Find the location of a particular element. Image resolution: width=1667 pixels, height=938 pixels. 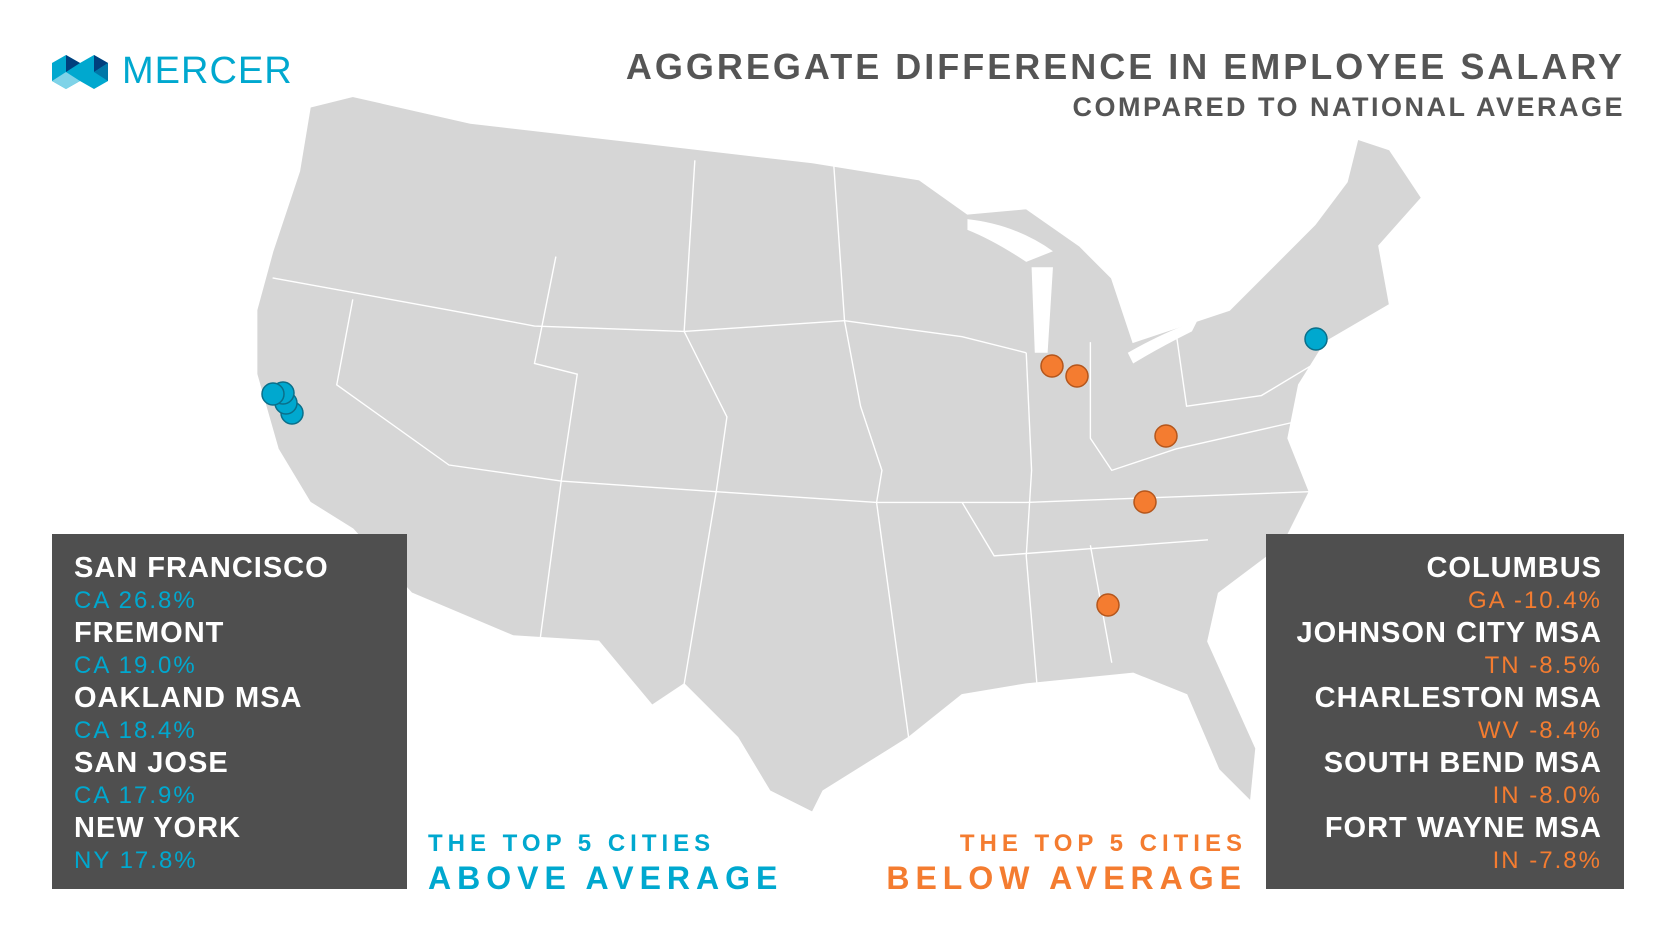

city-value: GA -10.4% is located at coordinates (1534, 600).